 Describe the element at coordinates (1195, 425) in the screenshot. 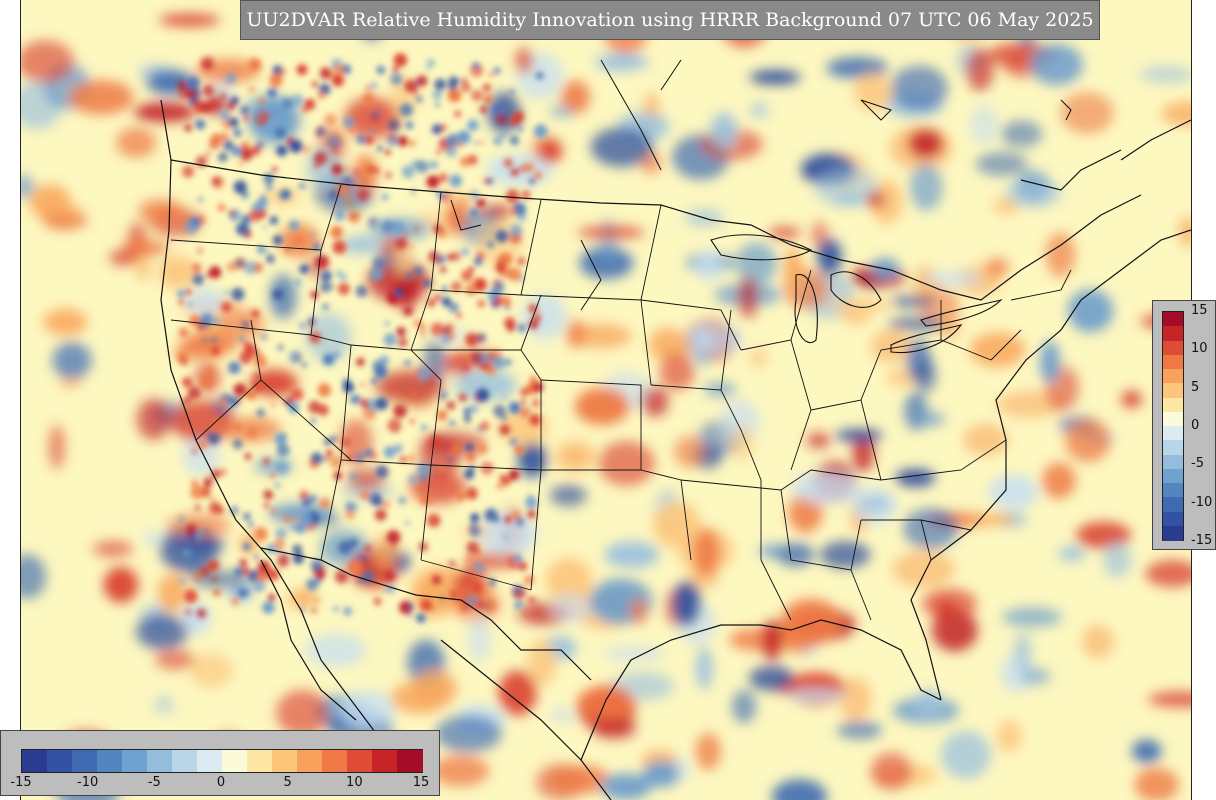

I see `colorbar-tick-label: 0` at that location.